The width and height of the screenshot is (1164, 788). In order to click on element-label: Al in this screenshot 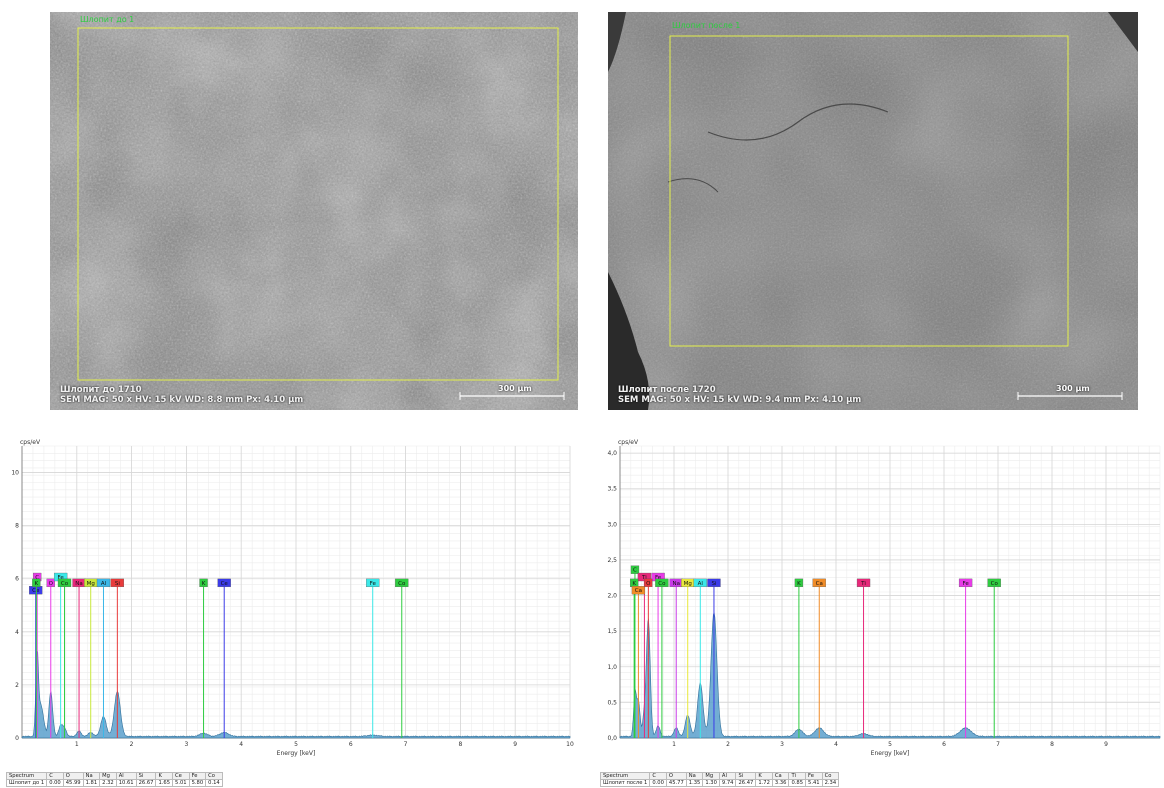, I will do `click(104, 584)`.